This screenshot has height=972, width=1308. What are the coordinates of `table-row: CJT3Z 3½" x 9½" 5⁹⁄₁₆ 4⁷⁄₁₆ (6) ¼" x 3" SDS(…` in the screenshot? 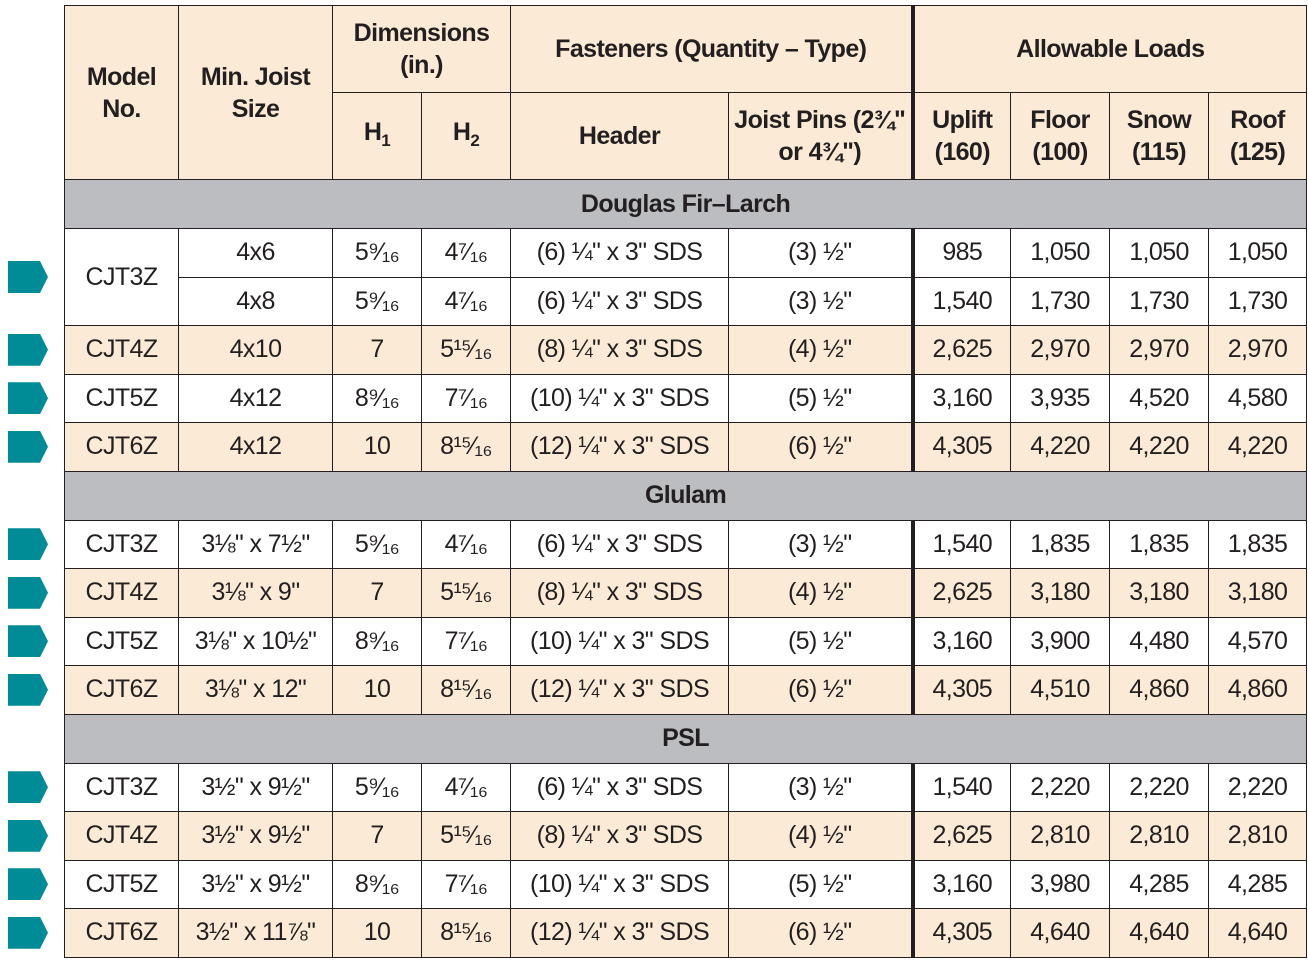 It's located at (658, 787).